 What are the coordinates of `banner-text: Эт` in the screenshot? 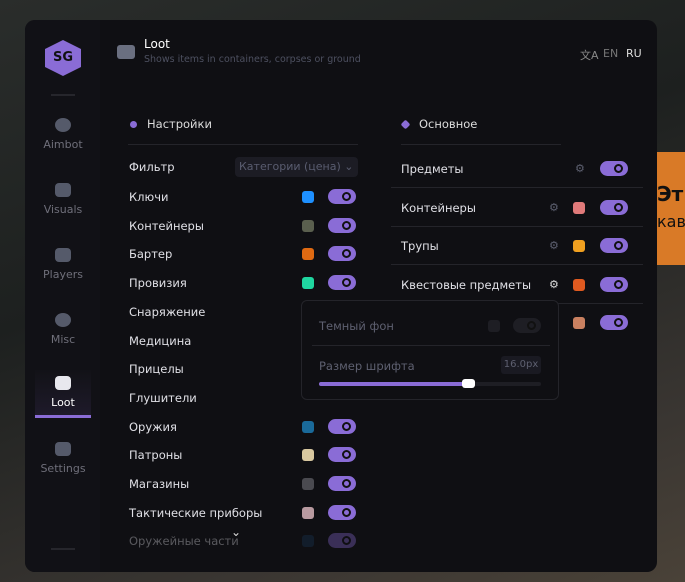 It's located at (670, 194).